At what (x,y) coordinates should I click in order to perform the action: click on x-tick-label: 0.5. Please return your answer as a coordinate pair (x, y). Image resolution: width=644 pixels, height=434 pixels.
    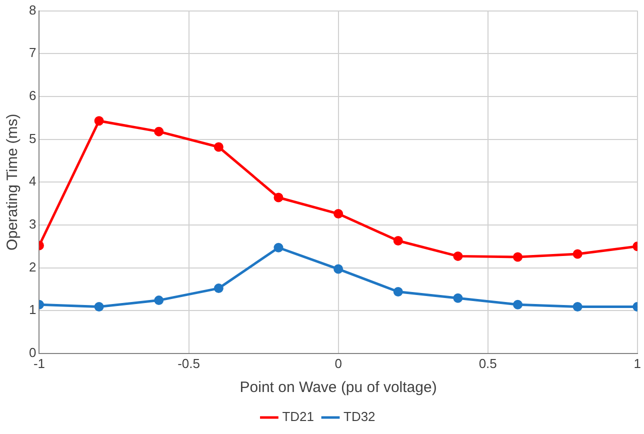
    Looking at the image, I should click on (487, 363).